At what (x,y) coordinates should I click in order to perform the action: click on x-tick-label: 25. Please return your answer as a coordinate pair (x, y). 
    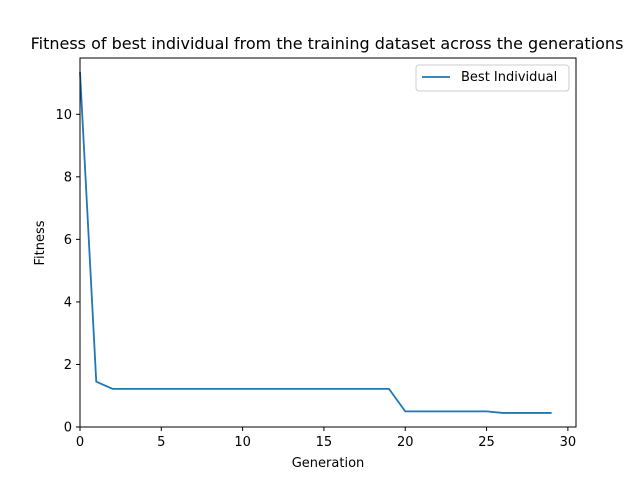
    Looking at the image, I should click on (486, 442).